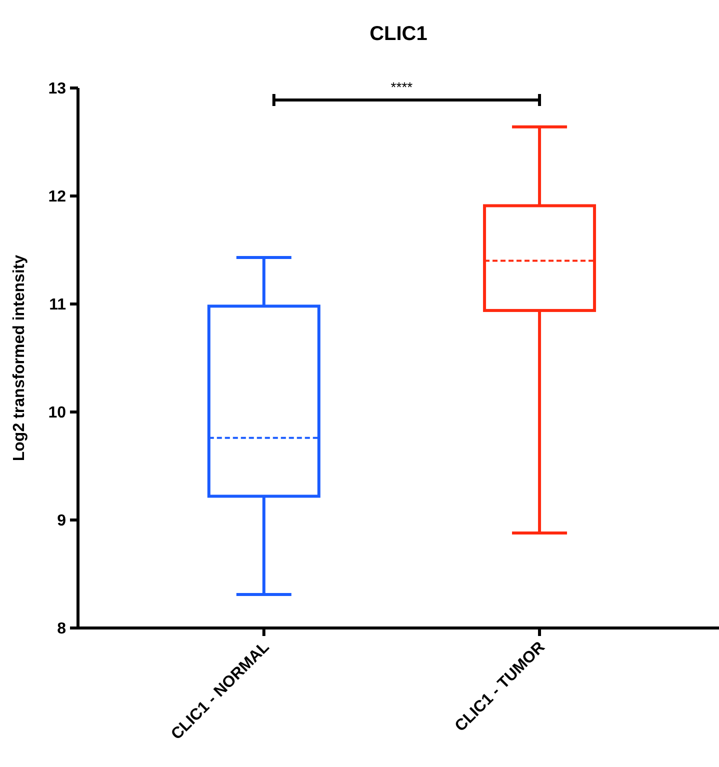  Describe the element at coordinates (399, 34) in the screenshot. I see `chart-title: CLIC1` at that location.